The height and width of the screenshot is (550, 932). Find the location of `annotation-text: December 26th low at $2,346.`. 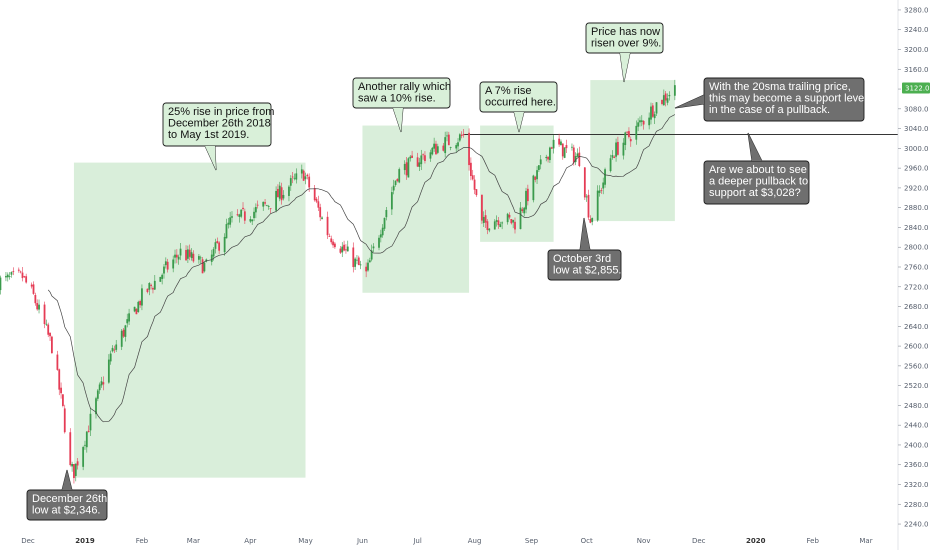

annotation-text: December 26th low at $2,346. is located at coordinates (69, 505).